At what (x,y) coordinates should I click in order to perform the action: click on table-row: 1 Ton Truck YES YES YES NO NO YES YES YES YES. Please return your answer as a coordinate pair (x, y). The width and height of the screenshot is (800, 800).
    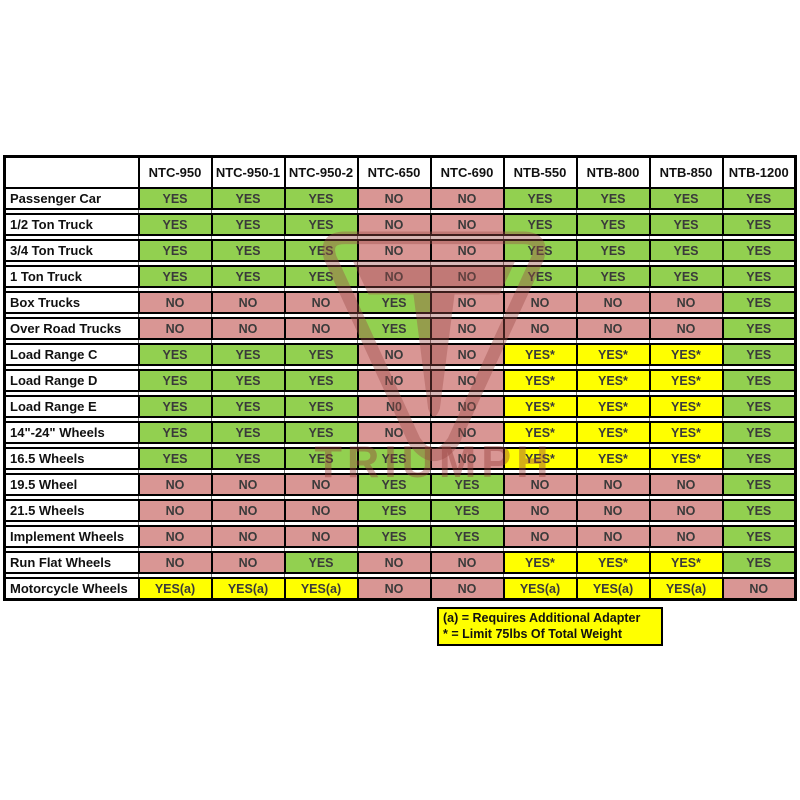
    Looking at the image, I should click on (400, 276).